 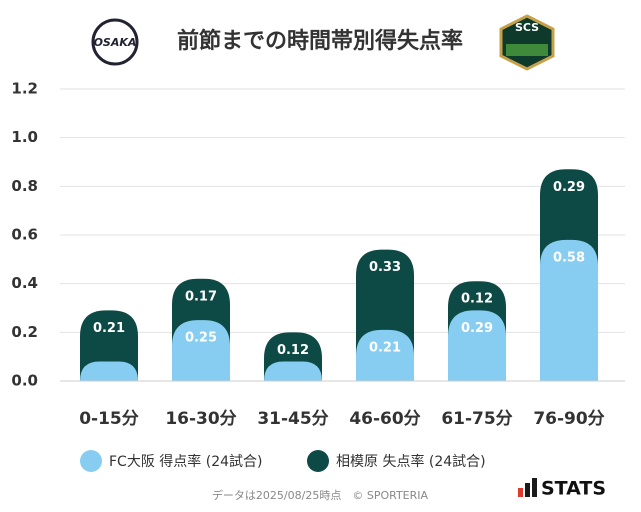 What do you see at coordinates (320, 41) in the screenshot?
I see `chart-title: 前節までの時間帯別得失点率` at bounding box center [320, 41].